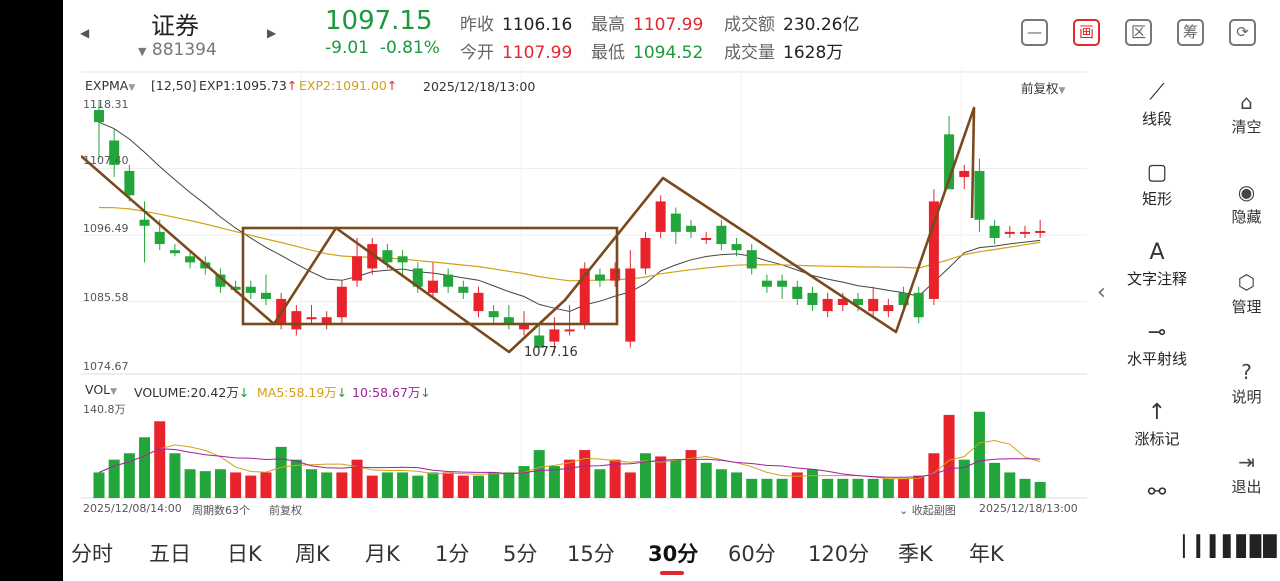  I want to click on clear-button: ⌂ 清空, so click(1246, 112).